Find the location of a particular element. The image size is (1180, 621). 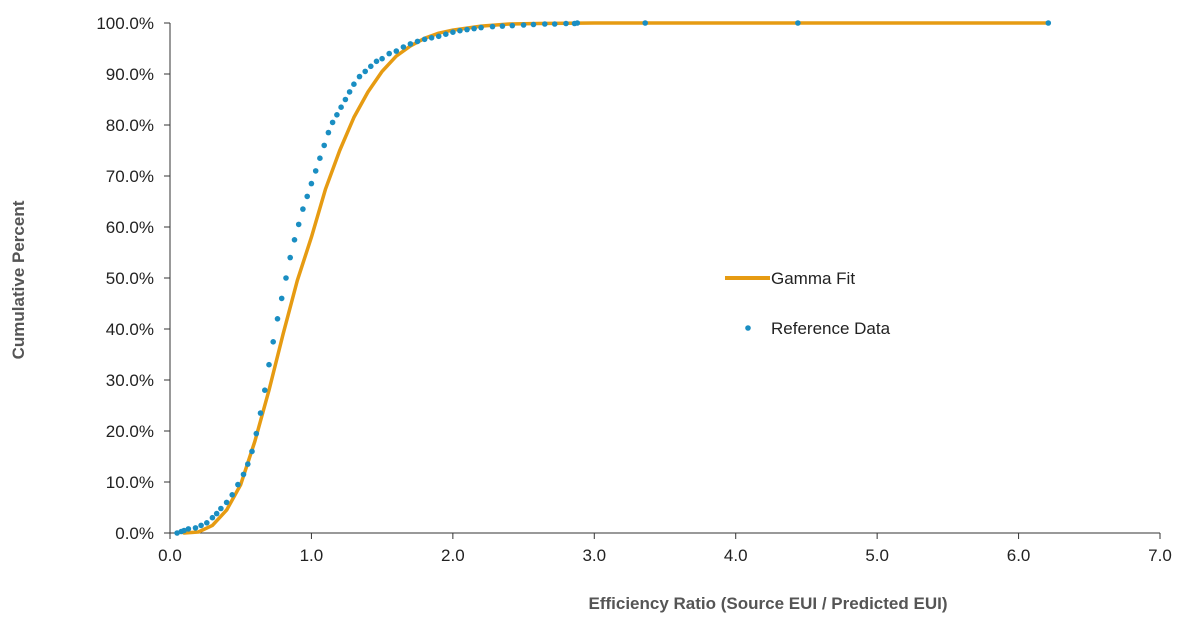

y-tick-label: 30.0% is located at coordinates (130, 380).